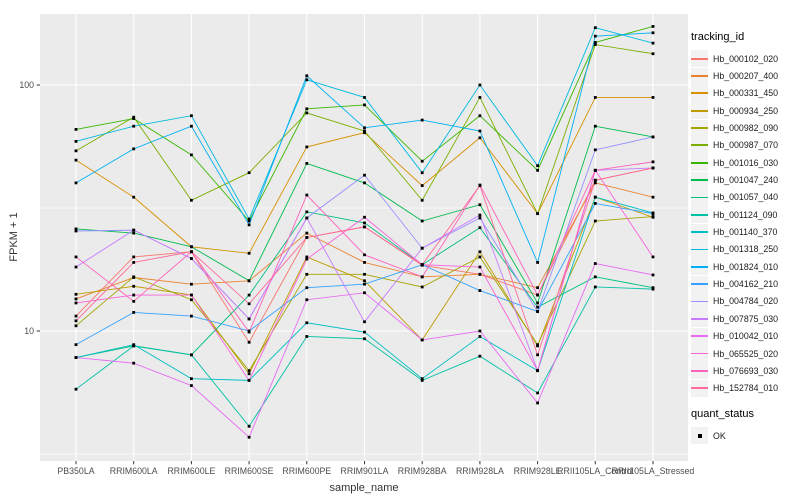 The width and height of the screenshot is (800, 500). I want to click on legend-label: Hb_000331_450, so click(746, 93).